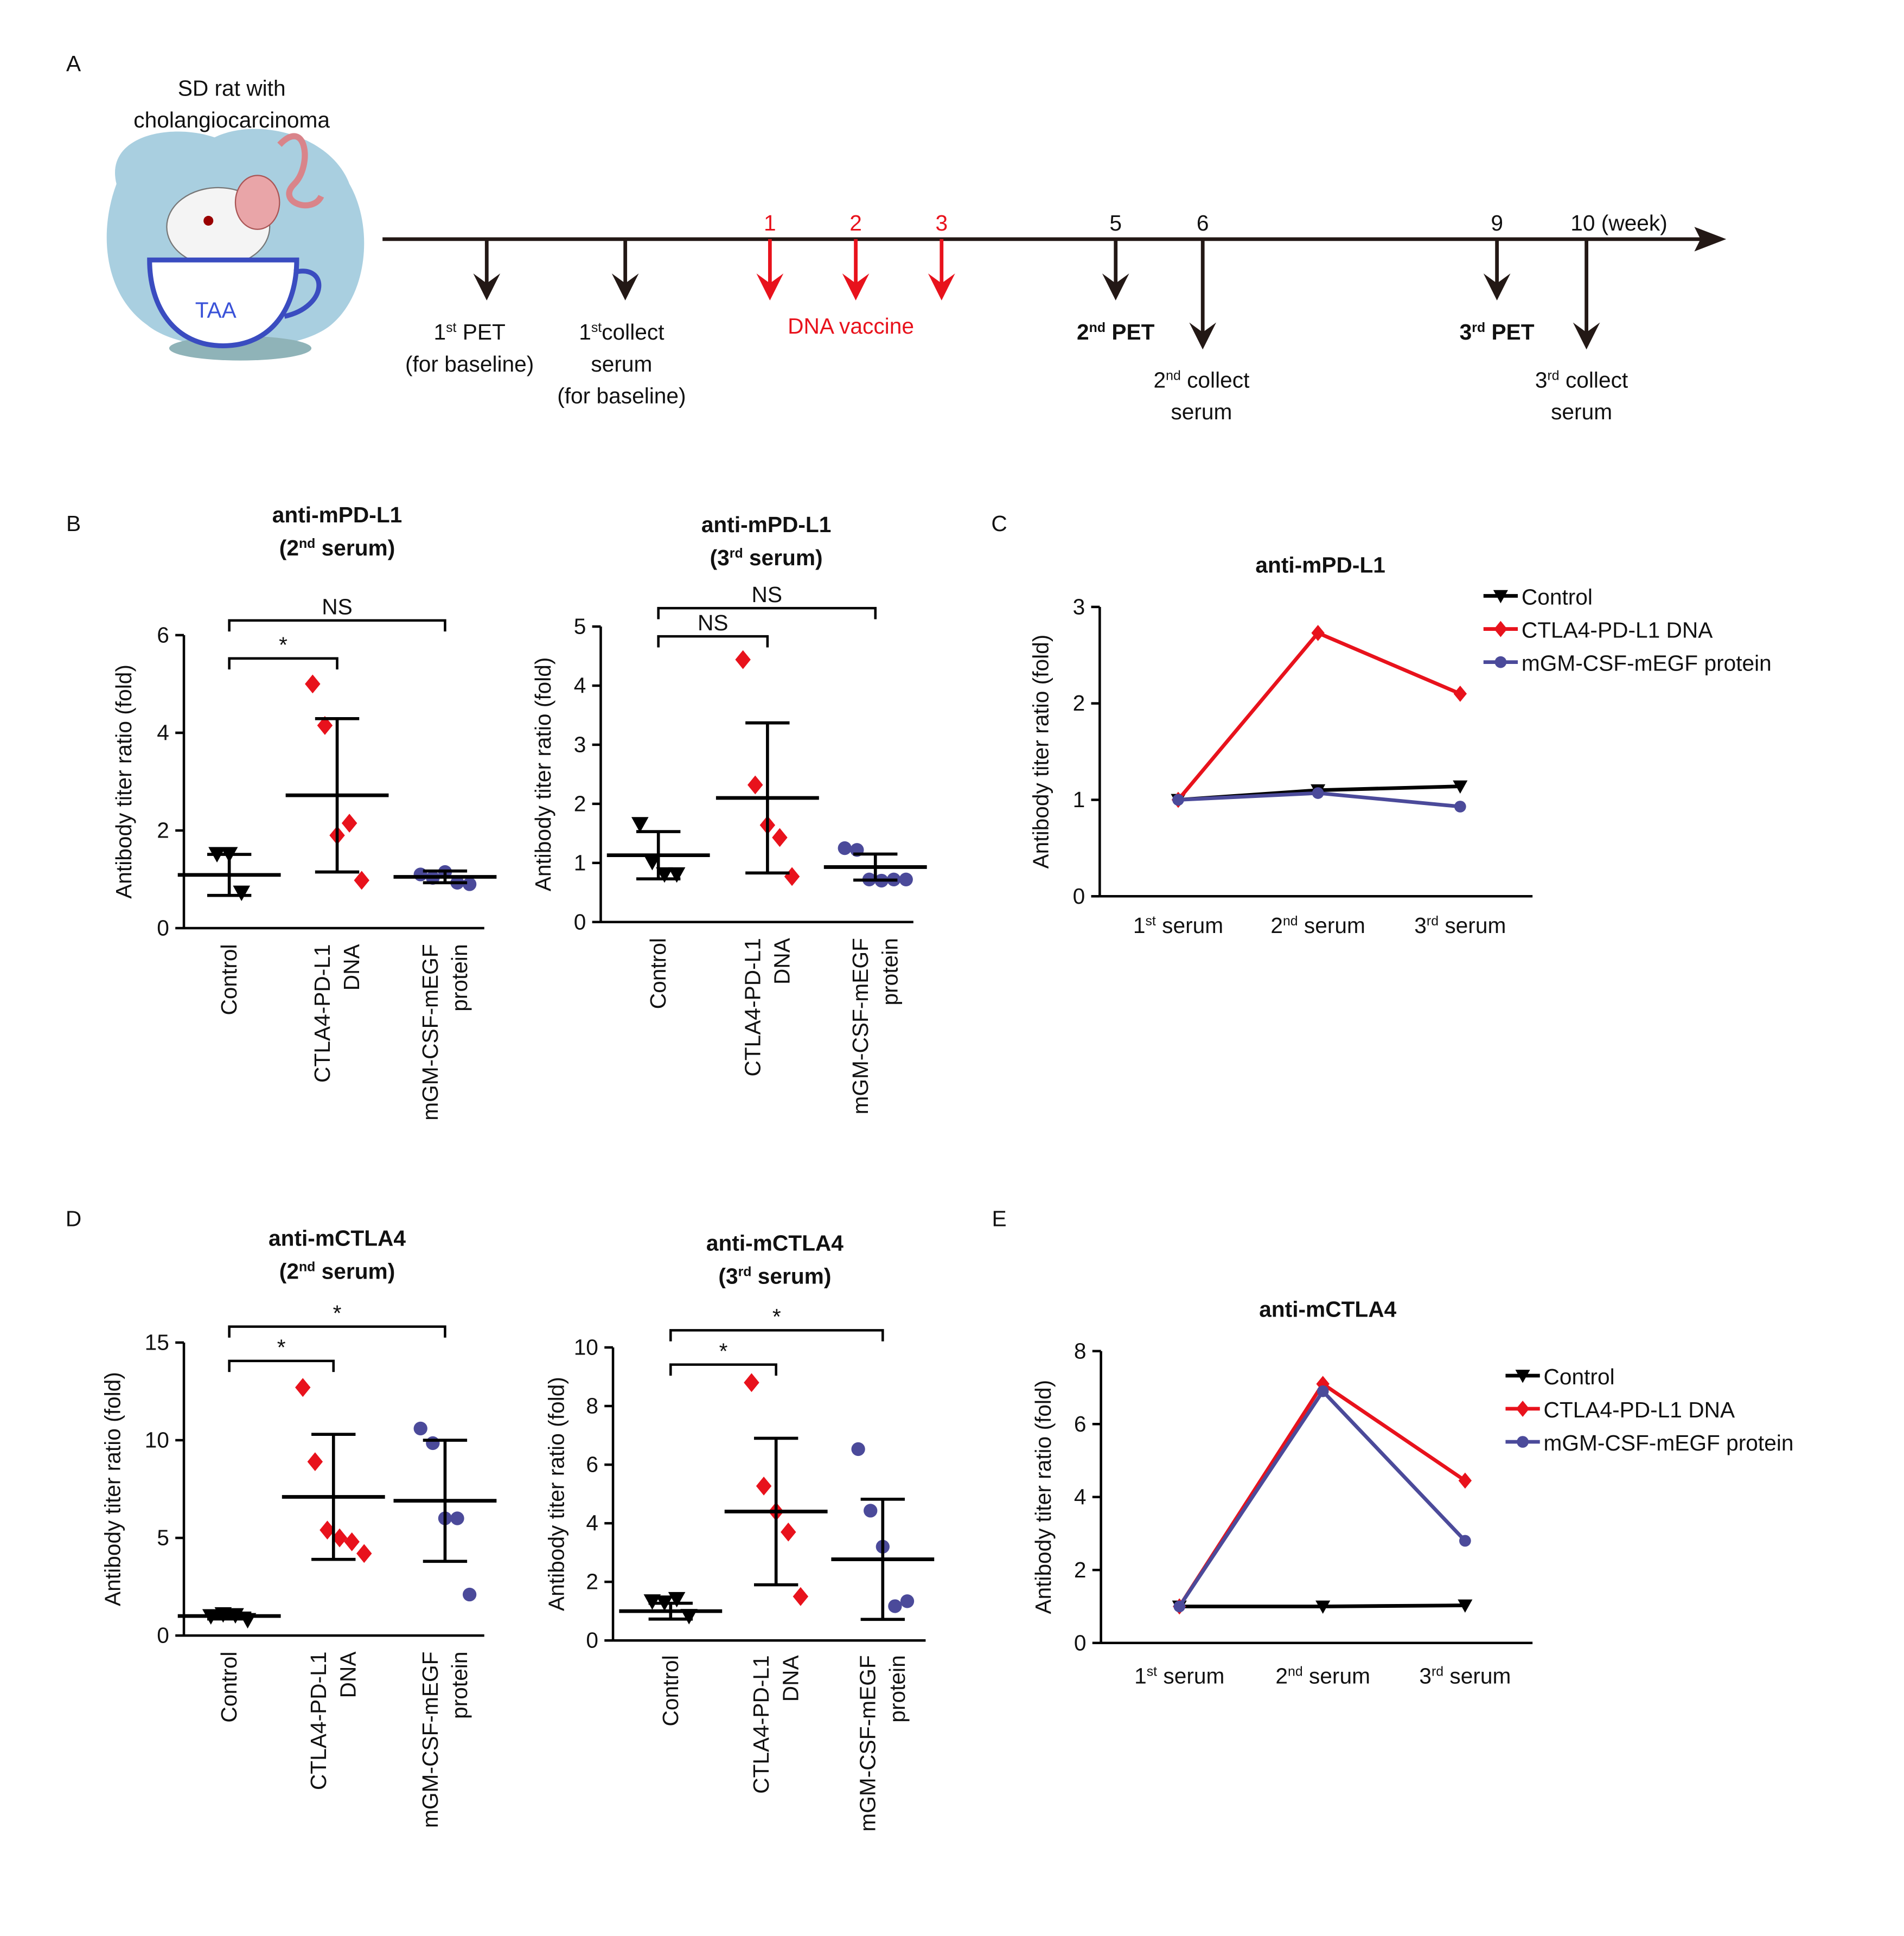 The height and width of the screenshot is (1936, 1904). Describe the element at coordinates (941, 223) in the screenshot. I see `week-label: 3` at that location.